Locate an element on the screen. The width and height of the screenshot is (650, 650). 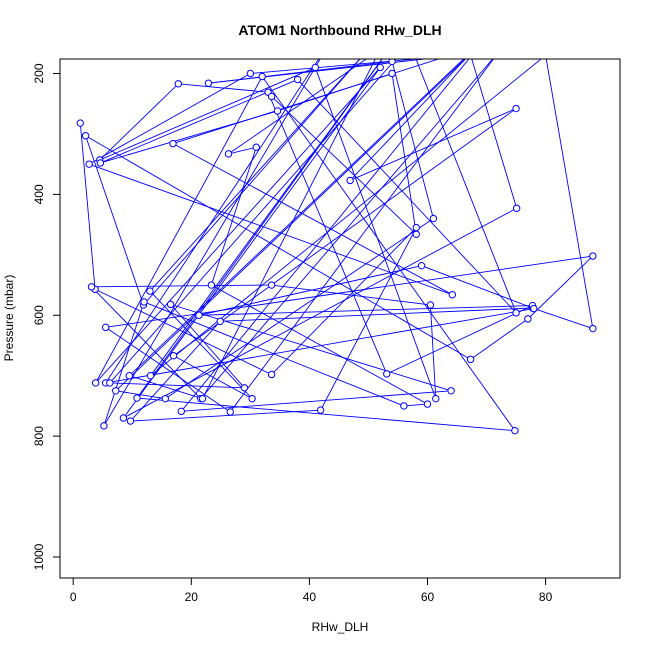
x-tick-label: 20 is located at coordinates (192, 597).